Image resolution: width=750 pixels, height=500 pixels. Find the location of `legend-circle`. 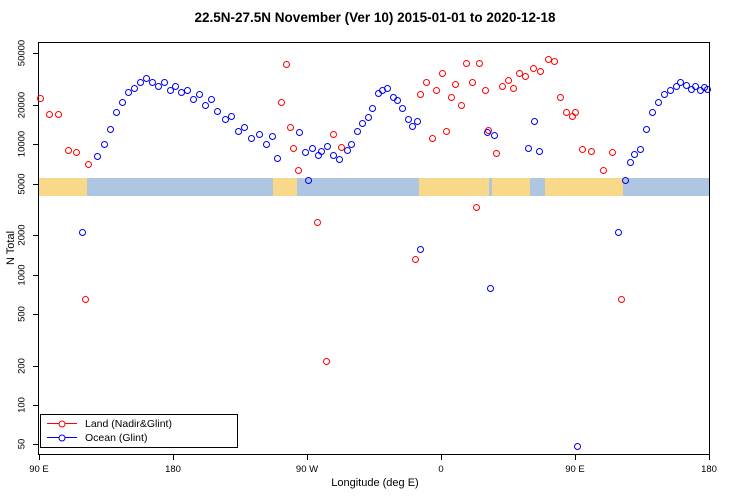

legend-circle is located at coordinates (62, 438).